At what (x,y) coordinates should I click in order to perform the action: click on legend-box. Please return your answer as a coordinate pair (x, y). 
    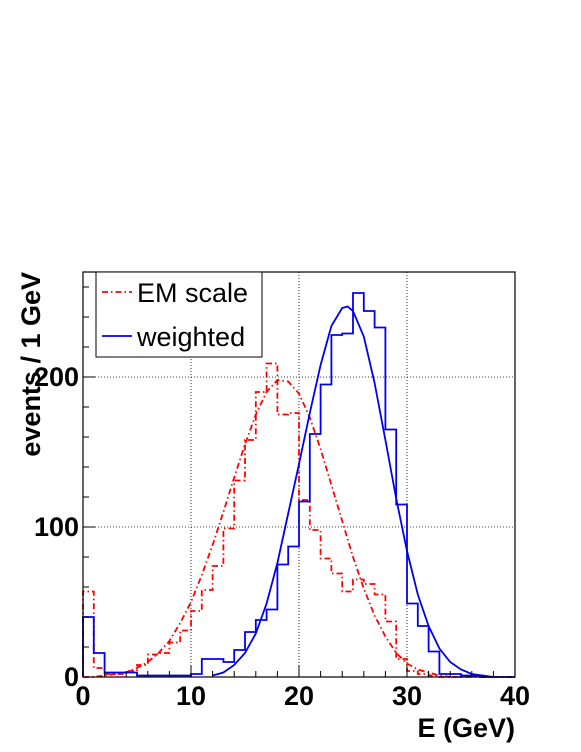
    Looking at the image, I should click on (179, 314).